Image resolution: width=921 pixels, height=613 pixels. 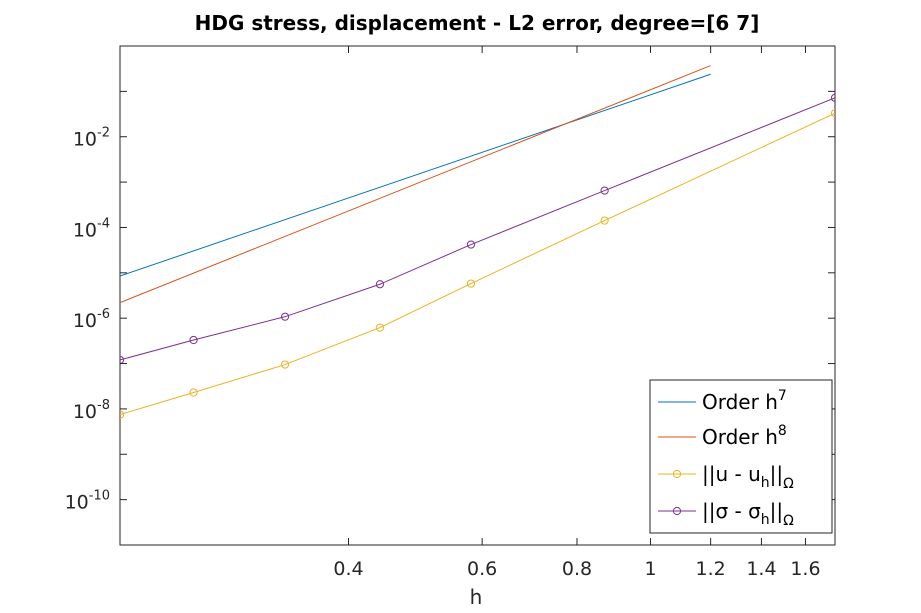 I want to click on legend-label: ||σ - σh||Ω, so click(x=748, y=514).